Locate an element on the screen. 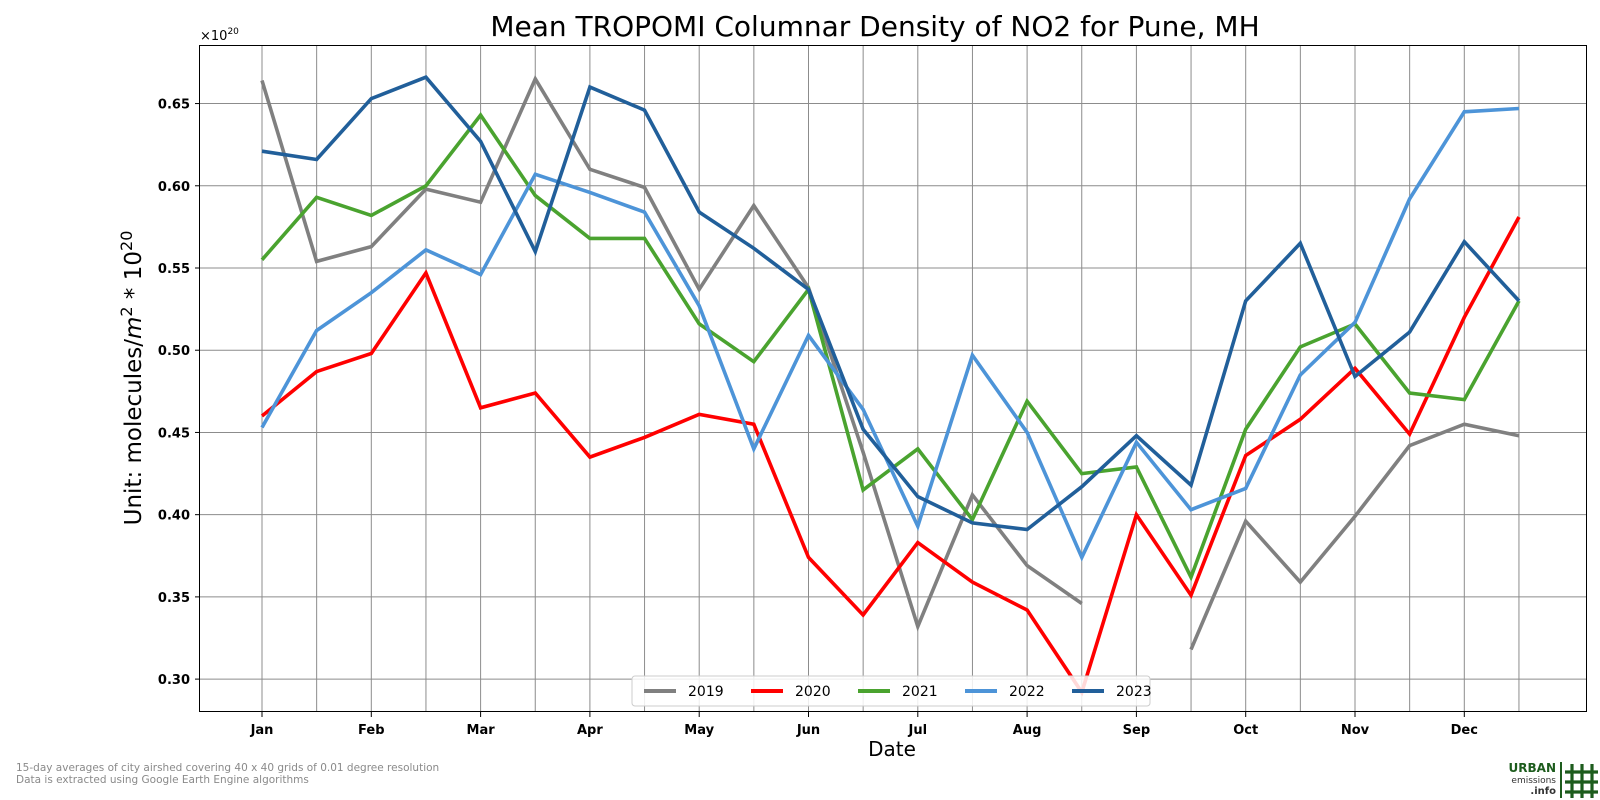 This screenshot has width=1600, height=800. legend-label-2023: 2023 is located at coordinates (1134, 692).